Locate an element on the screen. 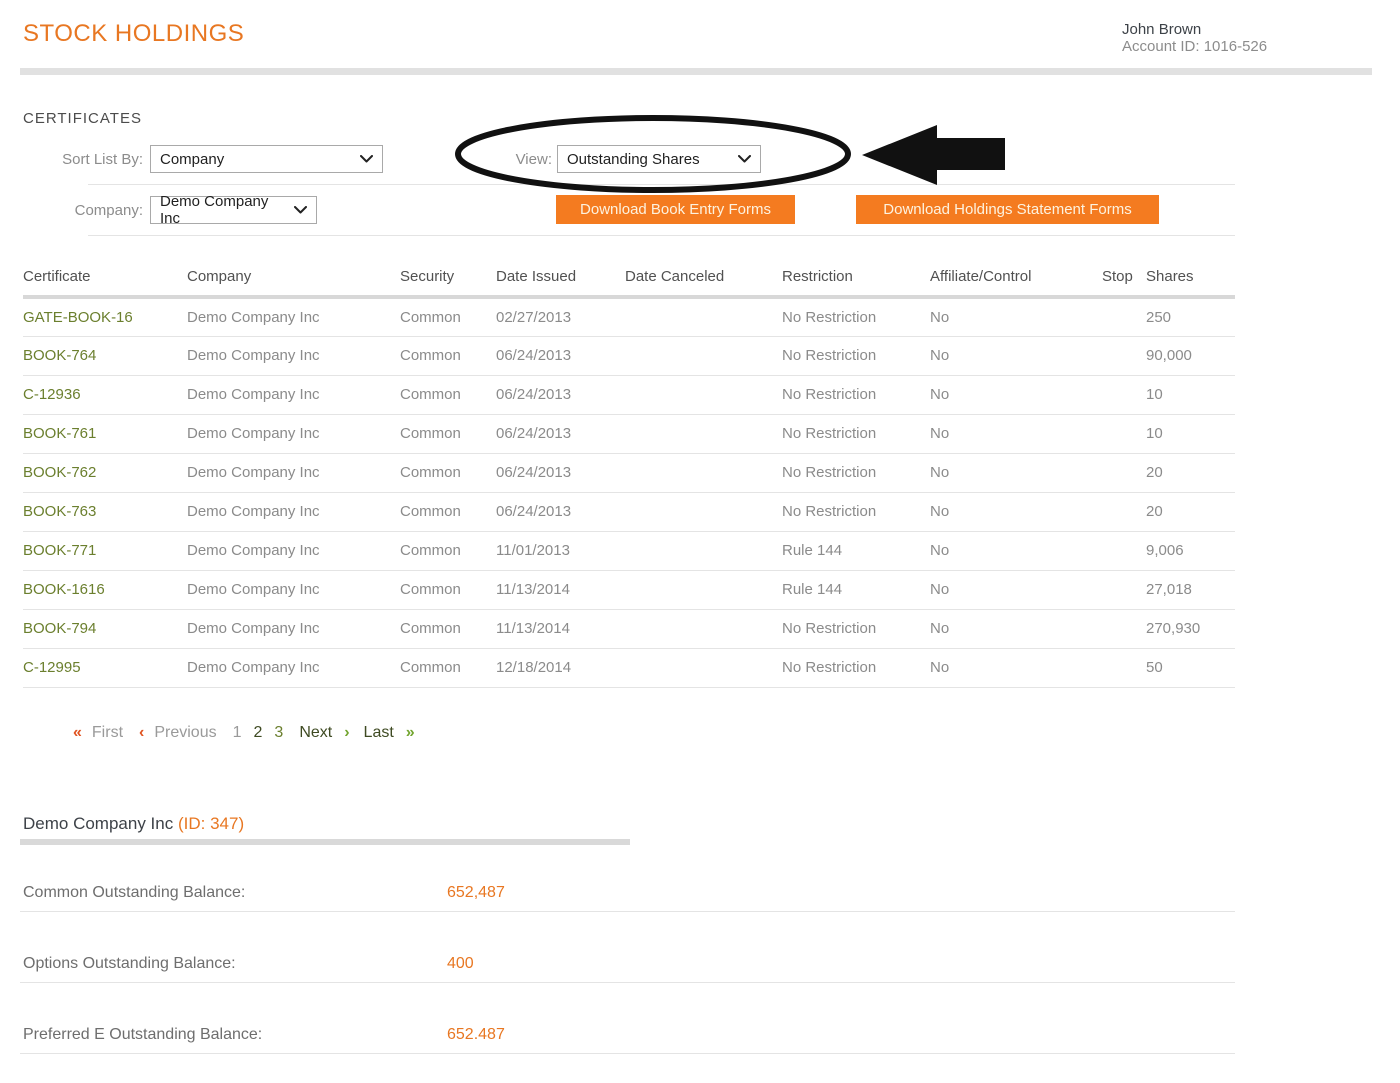 The width and height of the screenshot is (1400, 1083). page-number-2-link: 2 is located at coordinates (258, 732).